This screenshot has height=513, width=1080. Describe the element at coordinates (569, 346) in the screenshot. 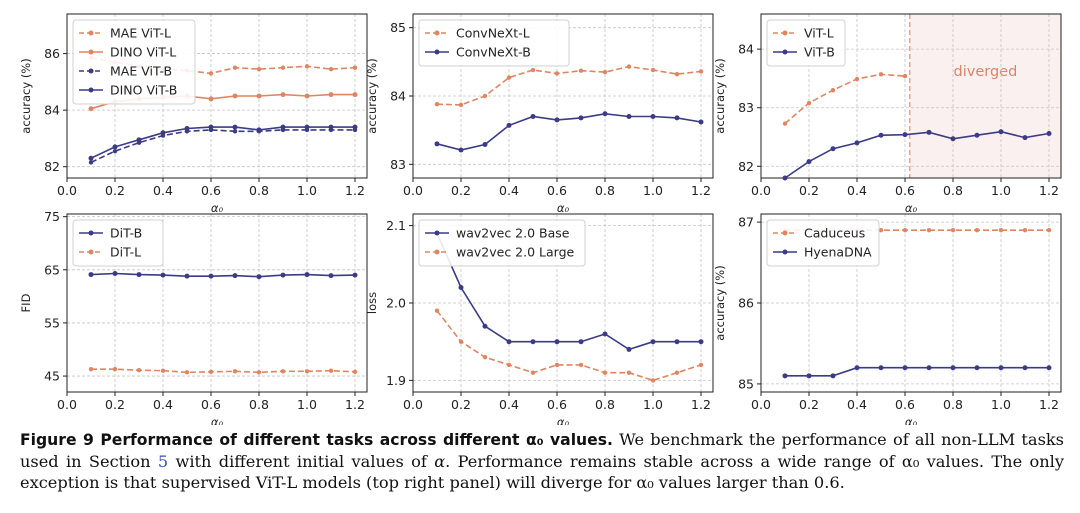

I see `series-line-wav2vec-2-0-large` at that location.